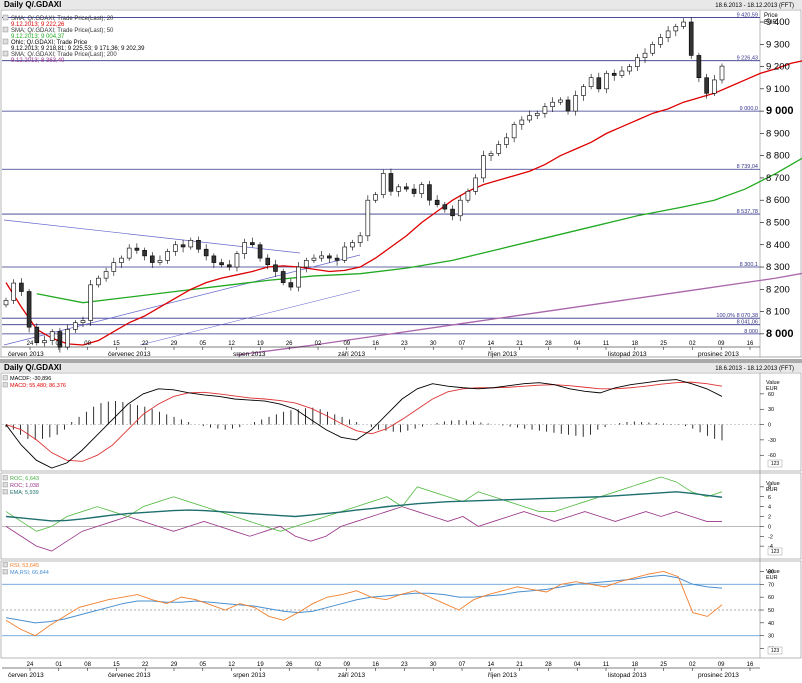 The height and width of the screenshot is (683, 802). I want to click on price-xaxis-tick-label-19: 04, so click(577, 344).